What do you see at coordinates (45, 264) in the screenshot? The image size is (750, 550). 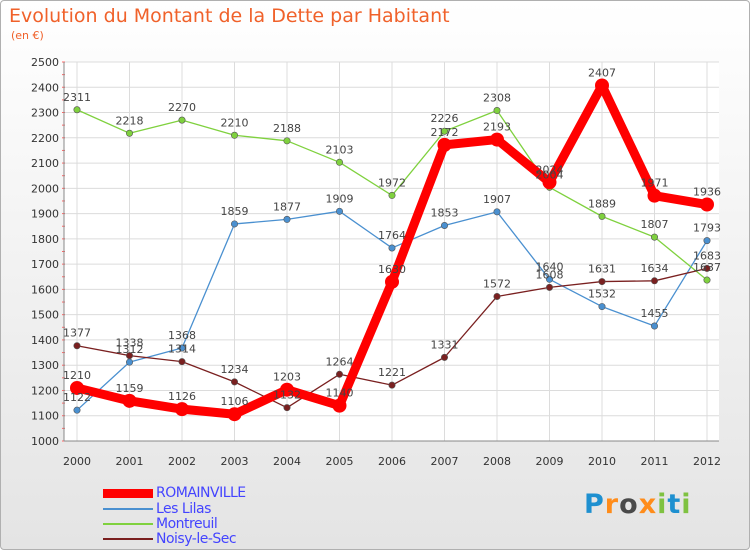 I see `y-tick-label: 1700` at bounding box center [45, 264].